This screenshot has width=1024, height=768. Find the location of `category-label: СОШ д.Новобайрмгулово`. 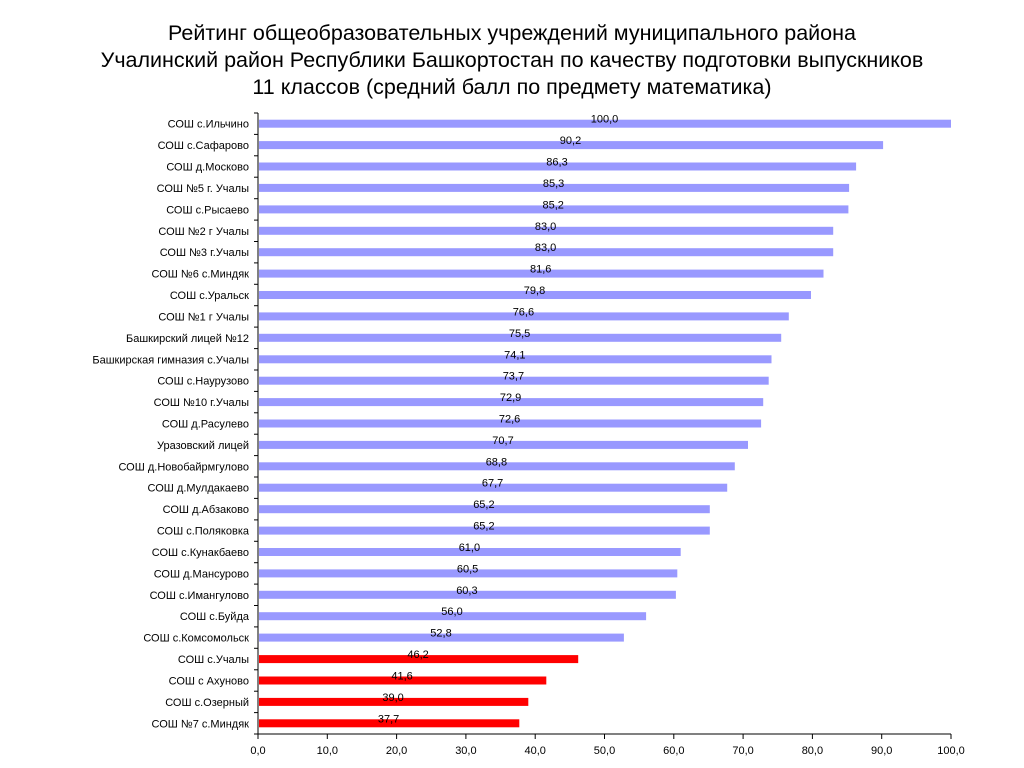

category-label: СОШ д.Новобайрмгулово is located at coordinates (183, 467).